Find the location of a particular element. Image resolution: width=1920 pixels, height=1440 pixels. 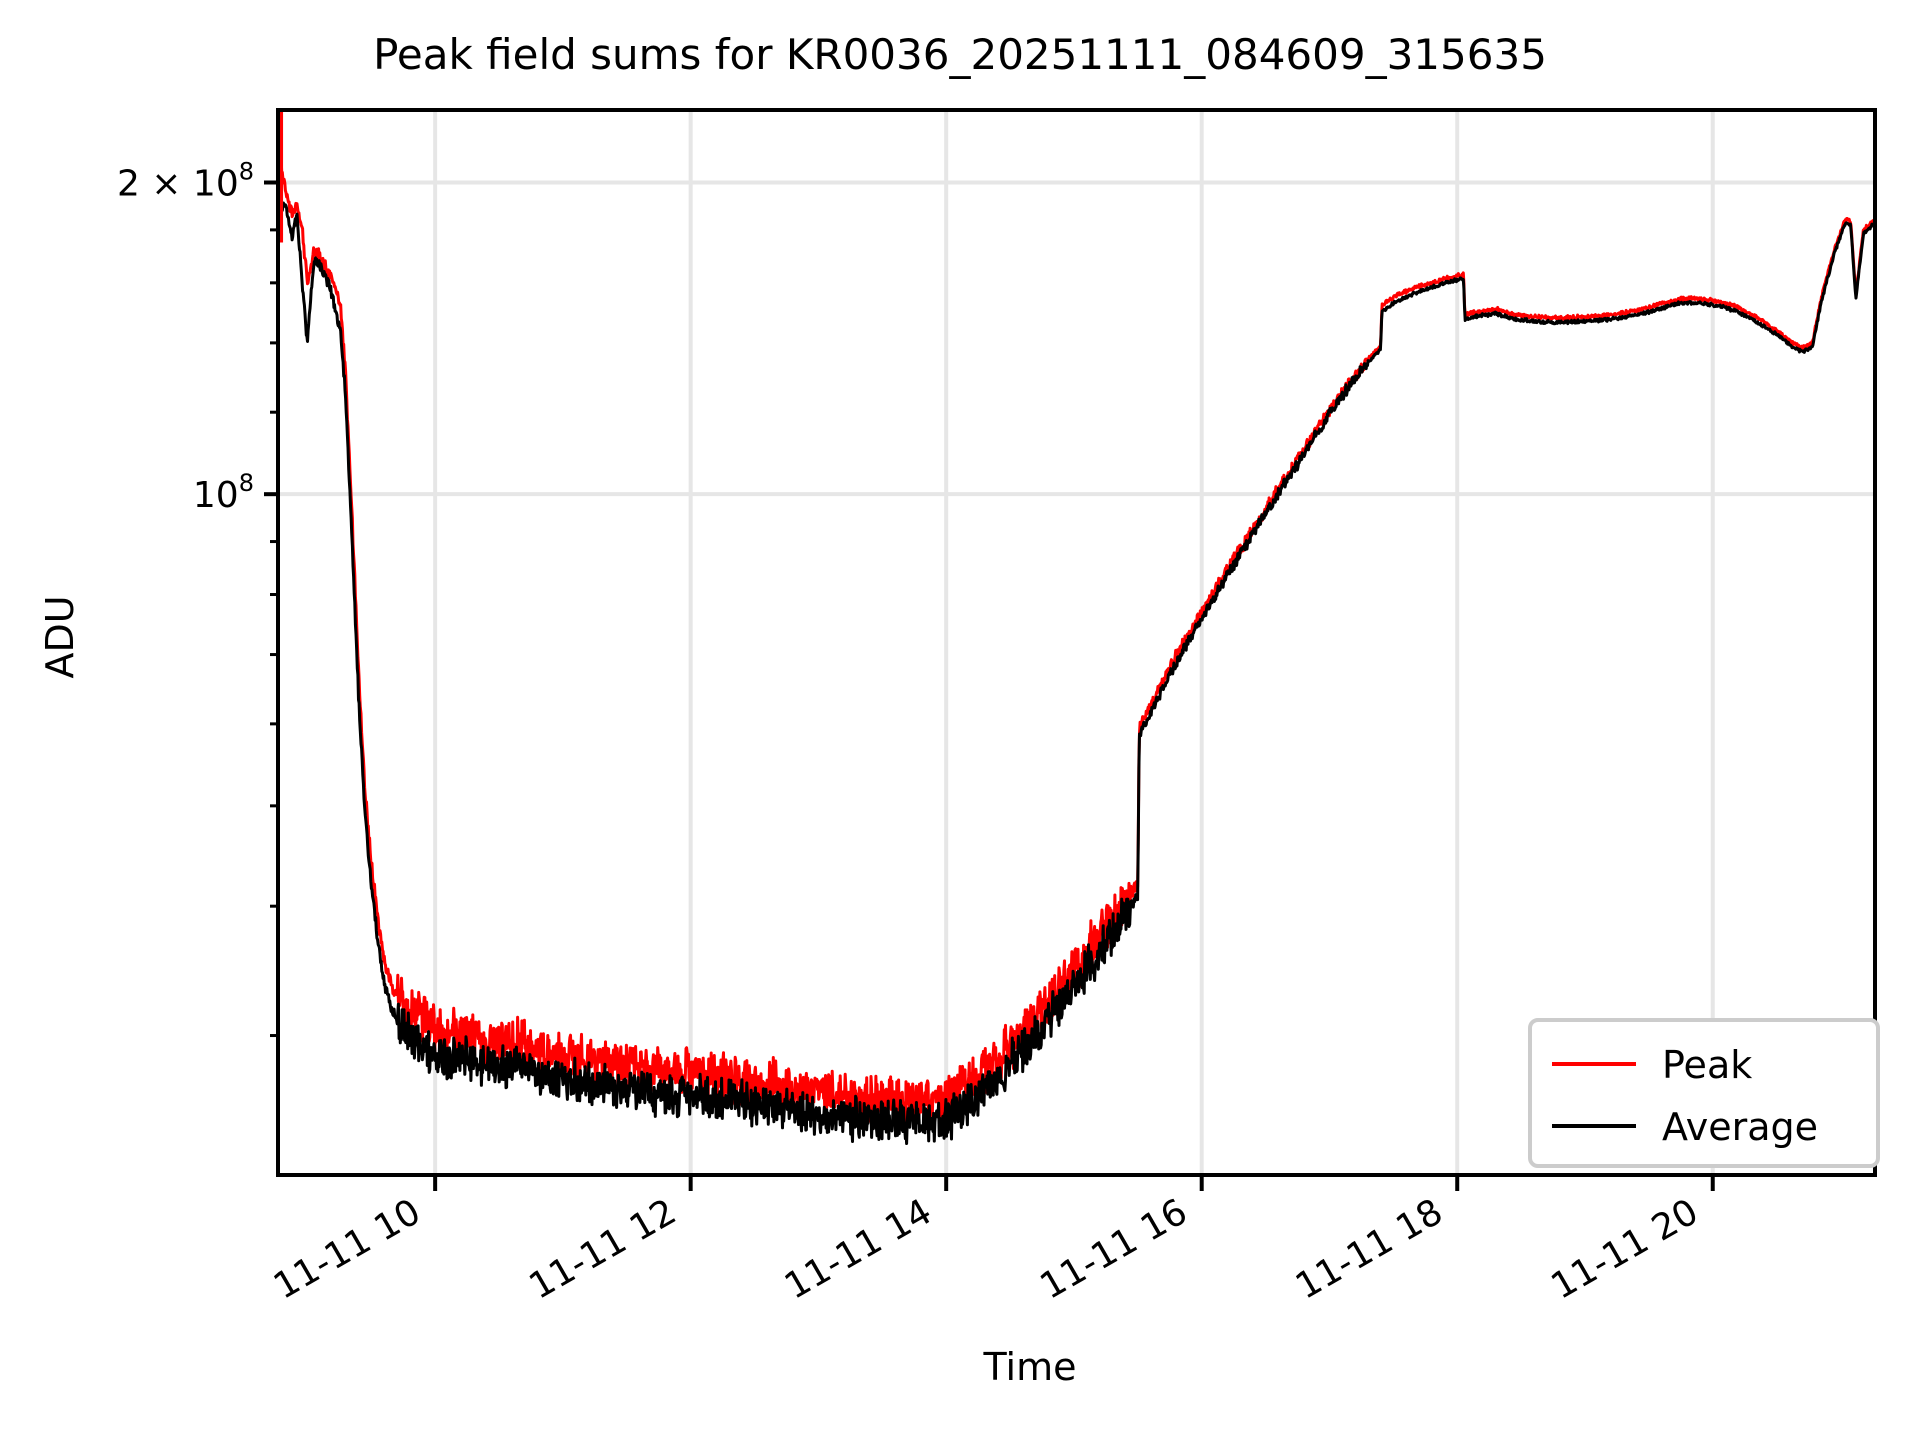

legend-frame is located at coordinates (1704, 1093).